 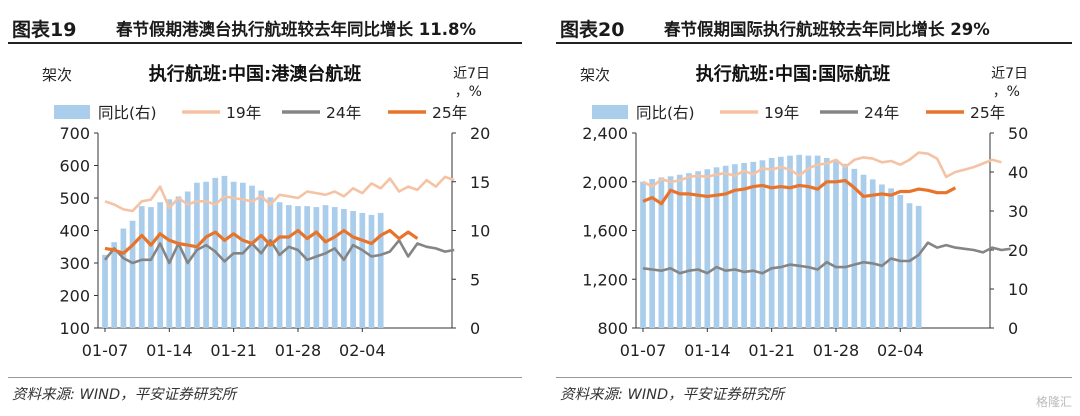 I want to click on figure-title: 春节假期国际执行航班较去年同比增长 29%, so click(x=827, y=29).